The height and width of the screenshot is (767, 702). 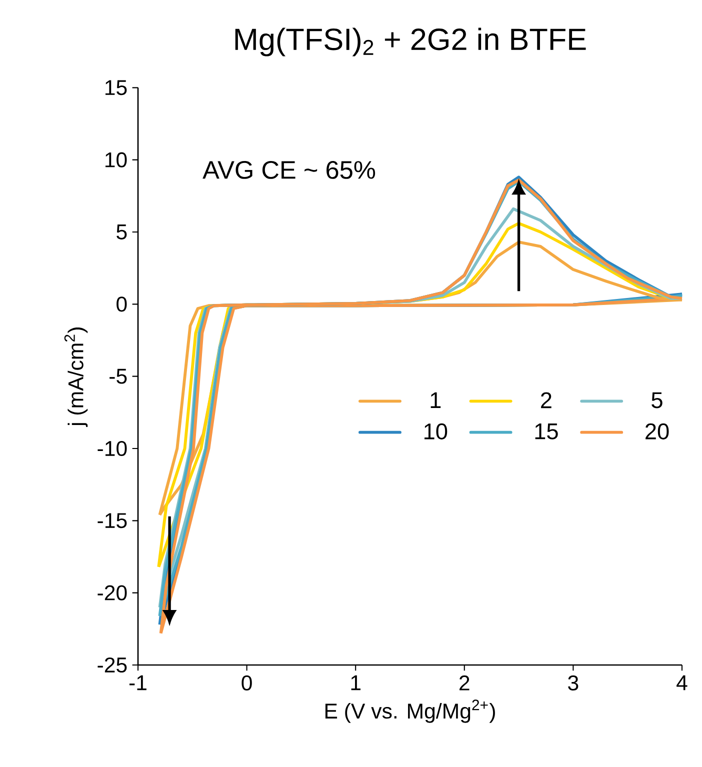 I want to click on legend-label: 10, so click(x=436, y=431).